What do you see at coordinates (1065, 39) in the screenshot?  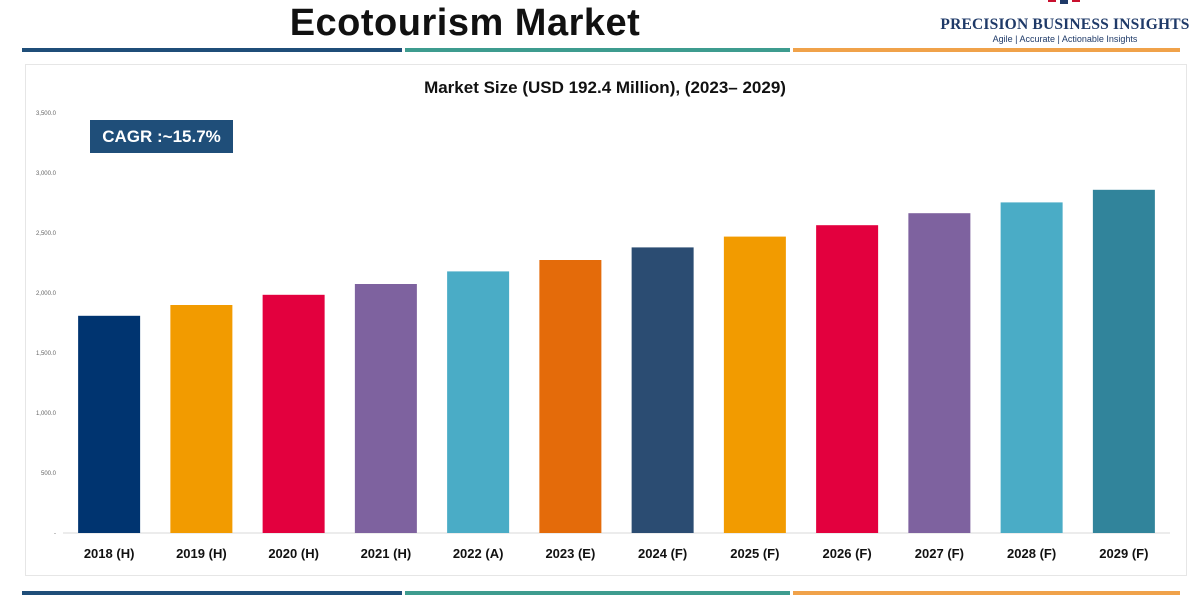 I see `brand-tagline: Agile | Accurate | Actionable Insights` at bounding box center [1065, 39].